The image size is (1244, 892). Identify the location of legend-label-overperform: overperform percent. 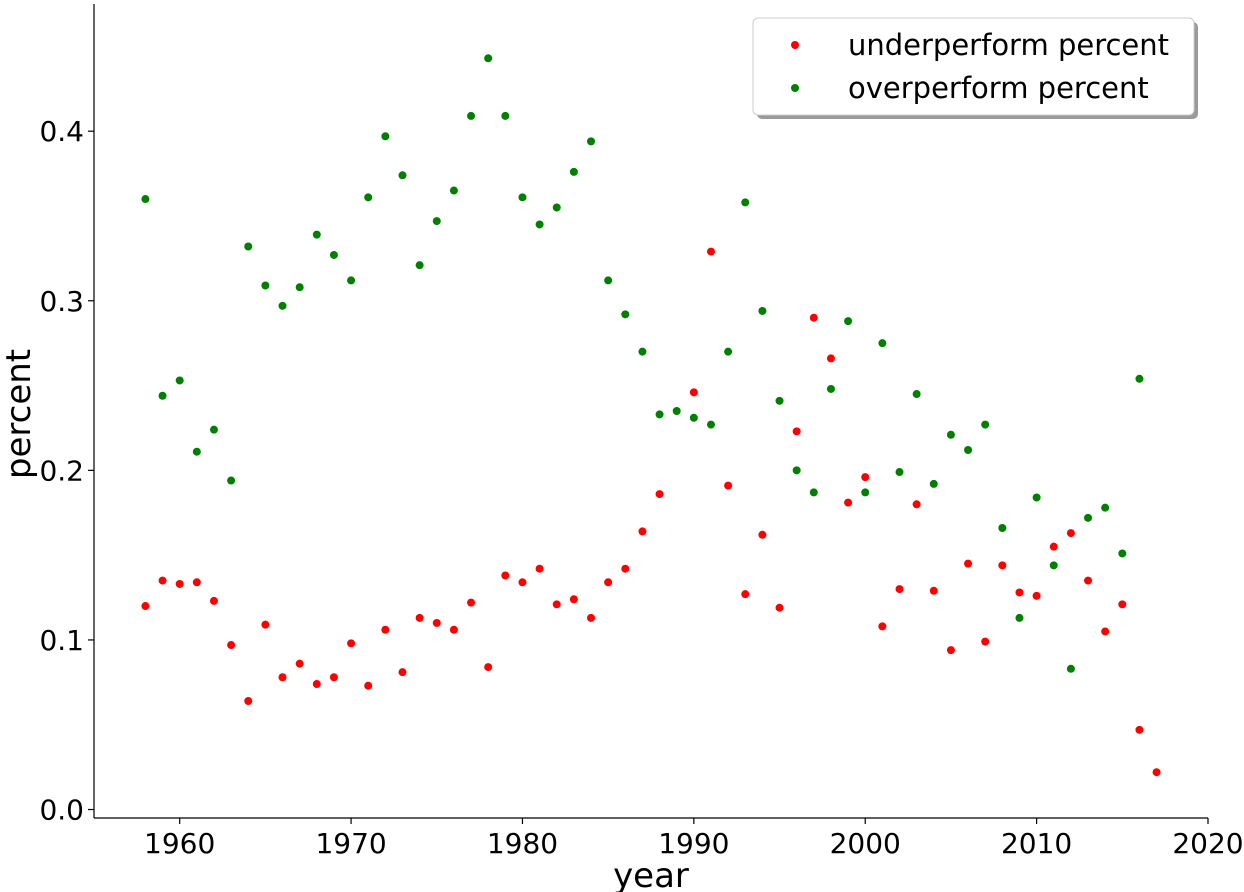
(998, 88).